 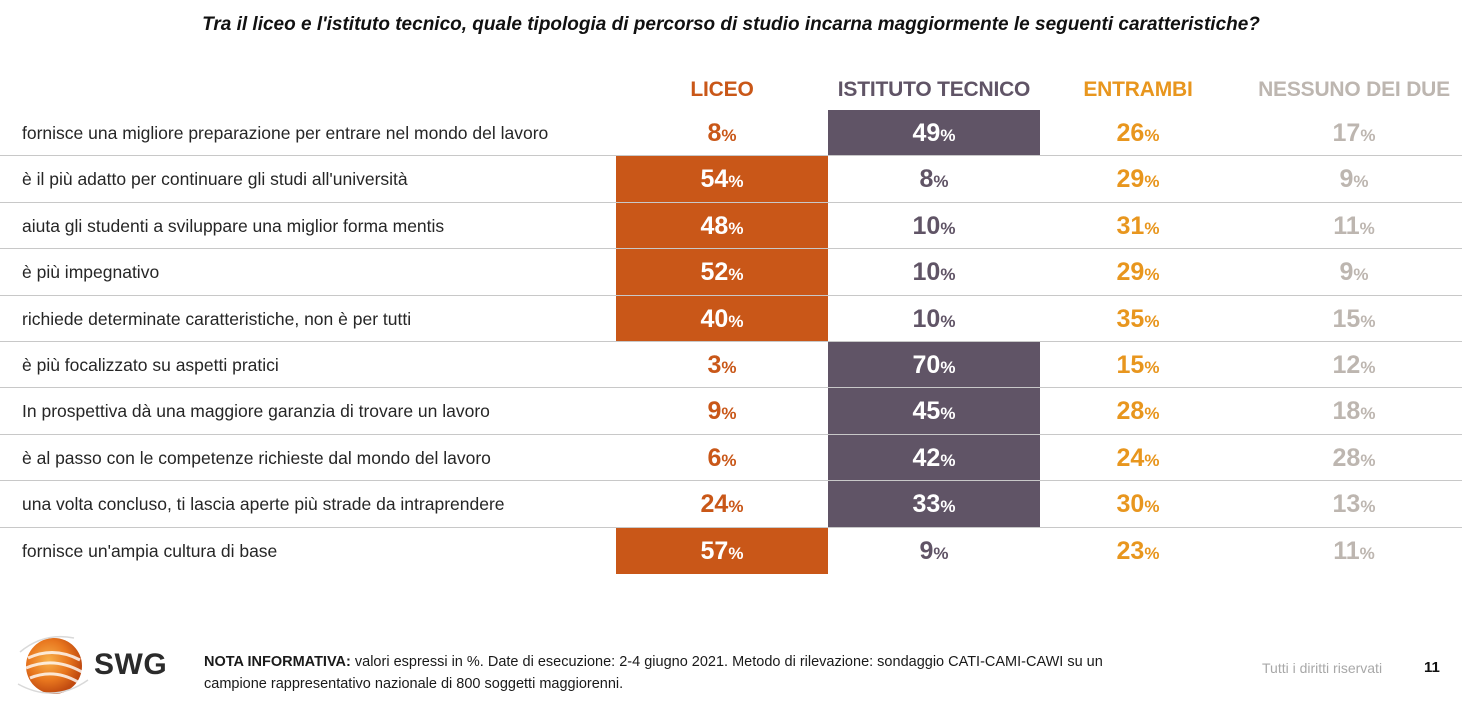 I want to click on cell-istituto-tecnico: 45%, so click(x=934, y=411).